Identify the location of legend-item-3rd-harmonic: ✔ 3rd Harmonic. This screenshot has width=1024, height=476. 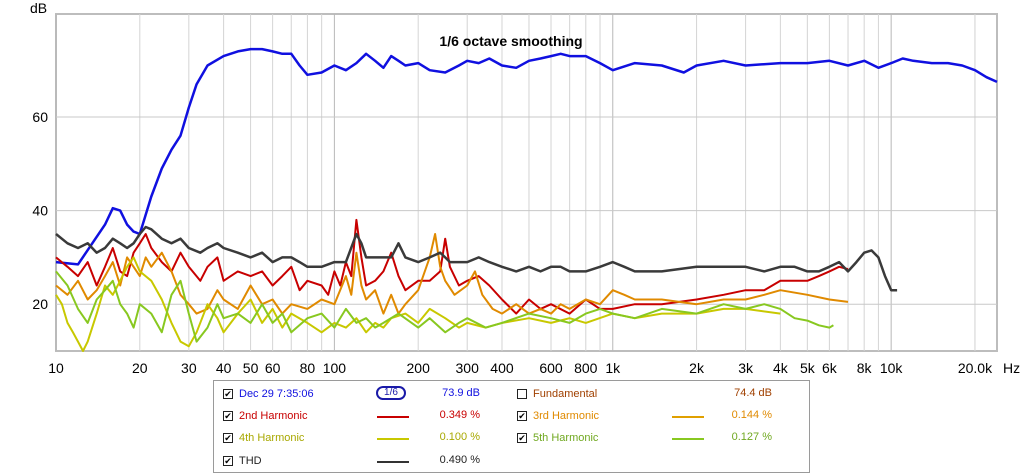
(558, 416).